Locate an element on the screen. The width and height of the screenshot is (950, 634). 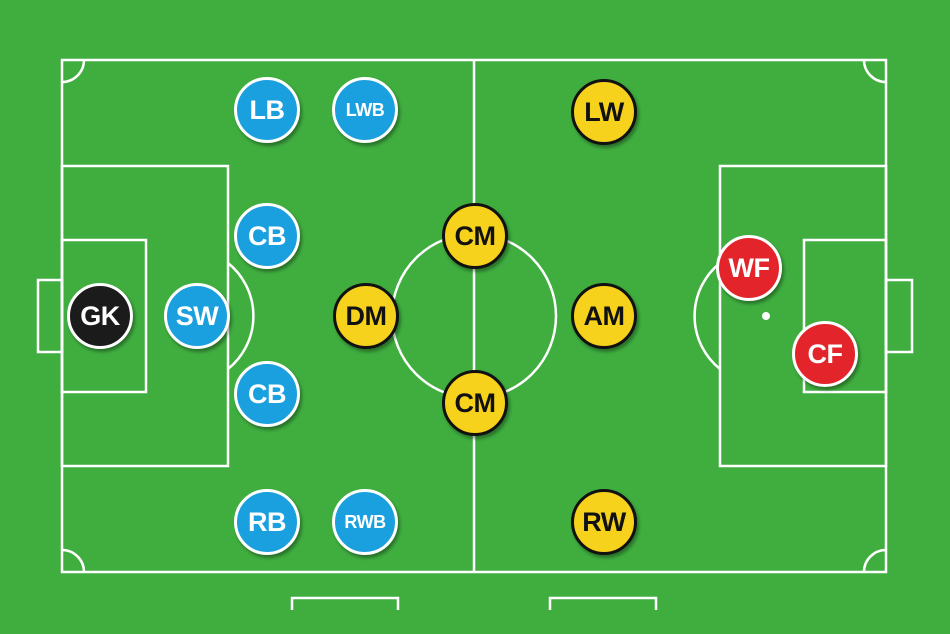
position-cm-top: CM is located at coordinates (475, 236).